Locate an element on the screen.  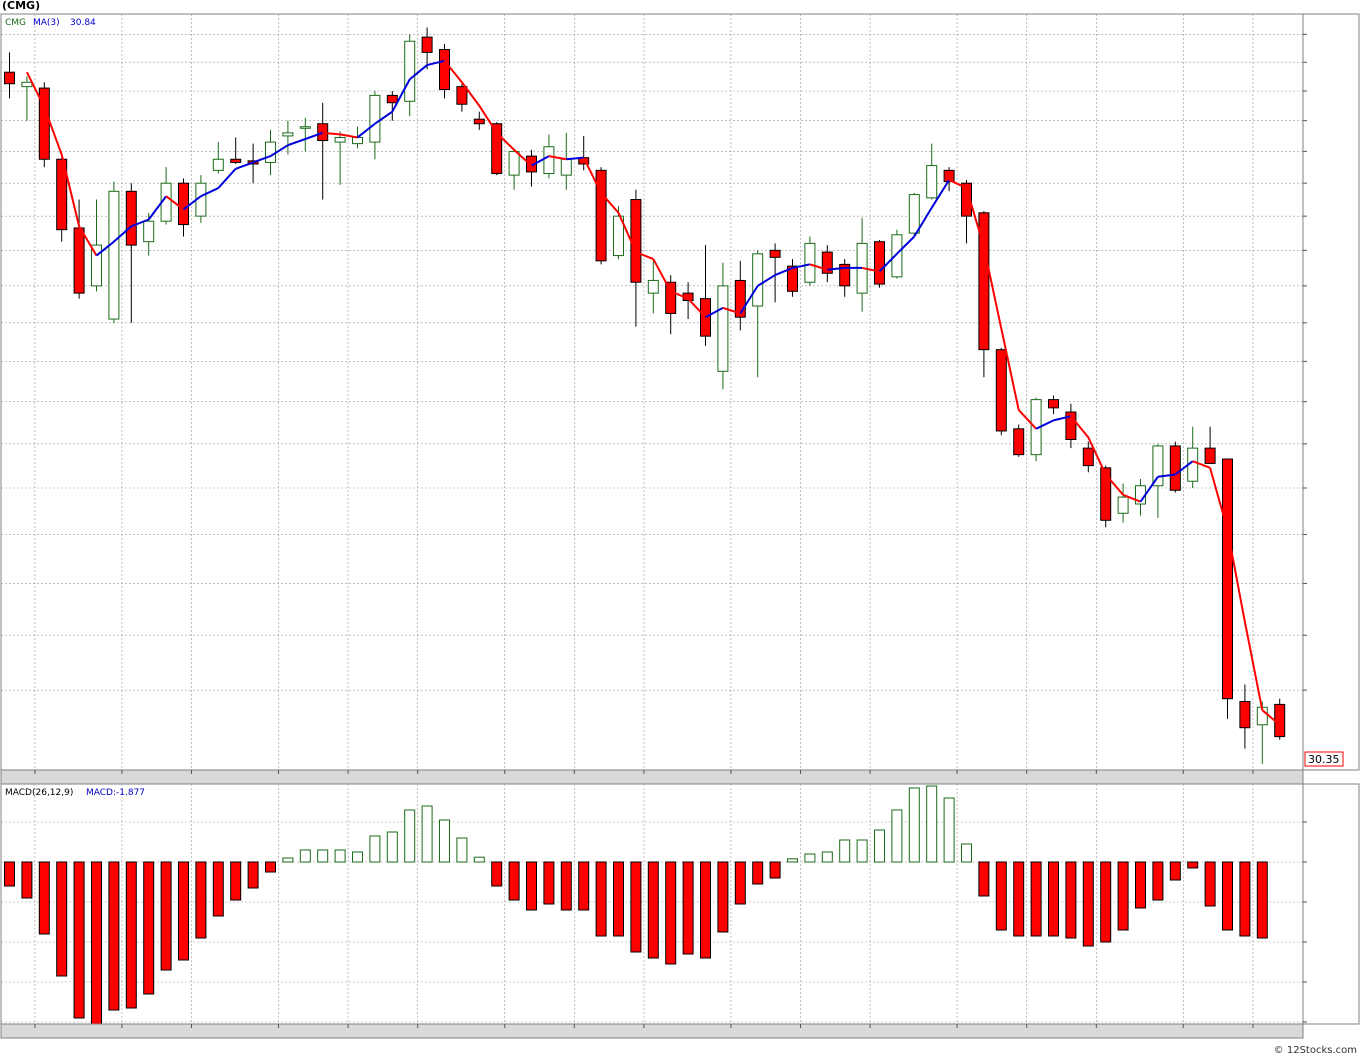
macd-legend-value: MACD:-1.877 is located at coordinates (115, 793).